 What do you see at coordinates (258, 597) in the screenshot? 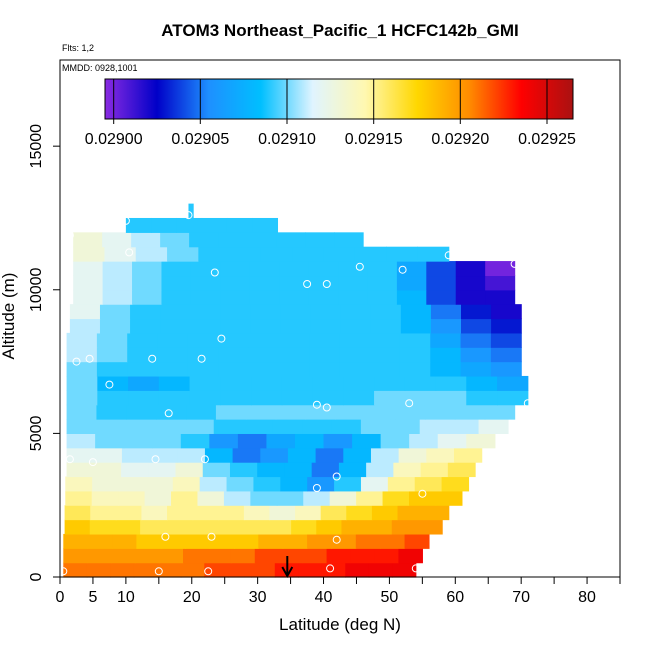
I see `x-tick-label: 30` at bounding box center [258, 597].